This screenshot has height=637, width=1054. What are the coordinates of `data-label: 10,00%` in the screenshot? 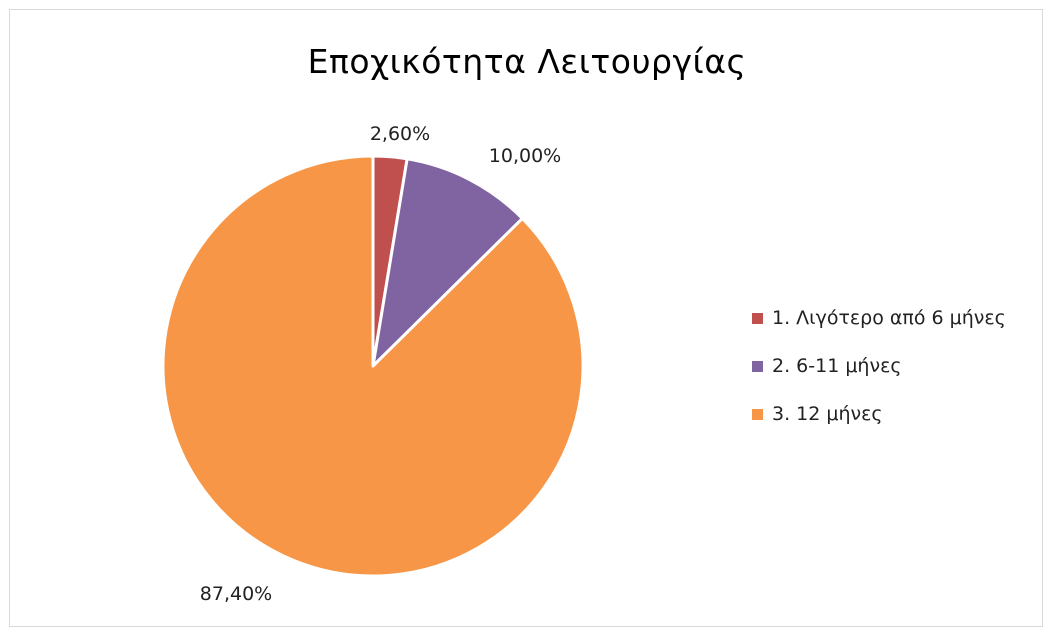 It's located at (525, 156).